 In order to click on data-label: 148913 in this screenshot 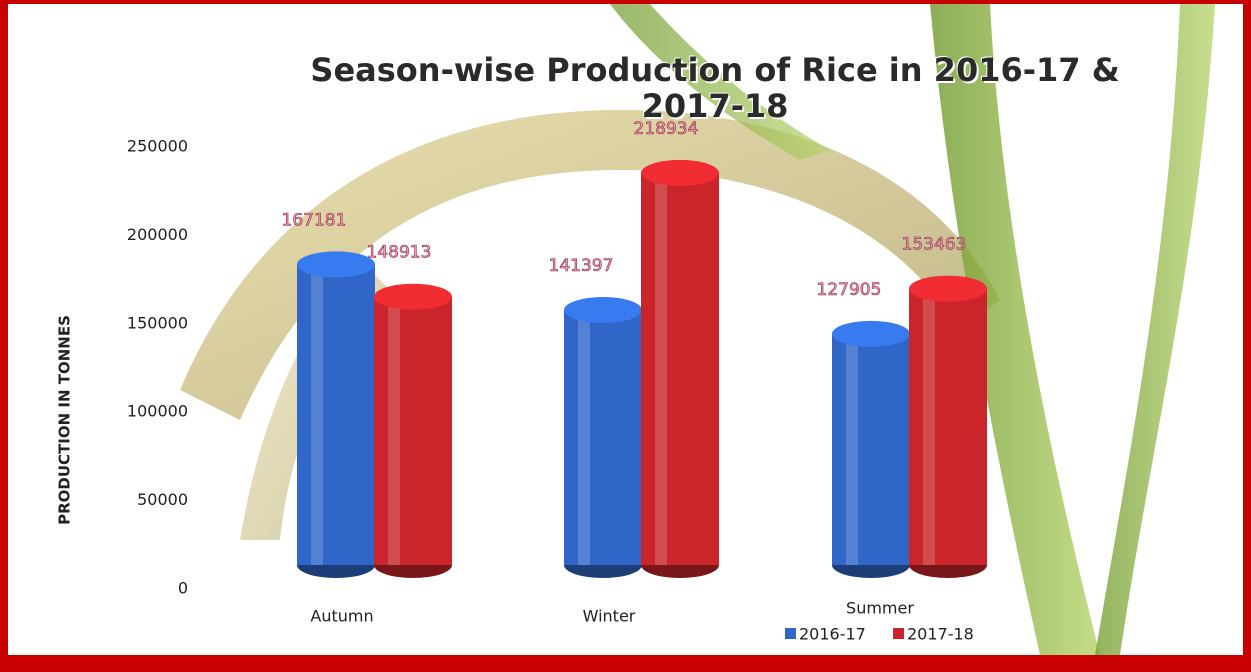, I will do `click(399, 253)`.